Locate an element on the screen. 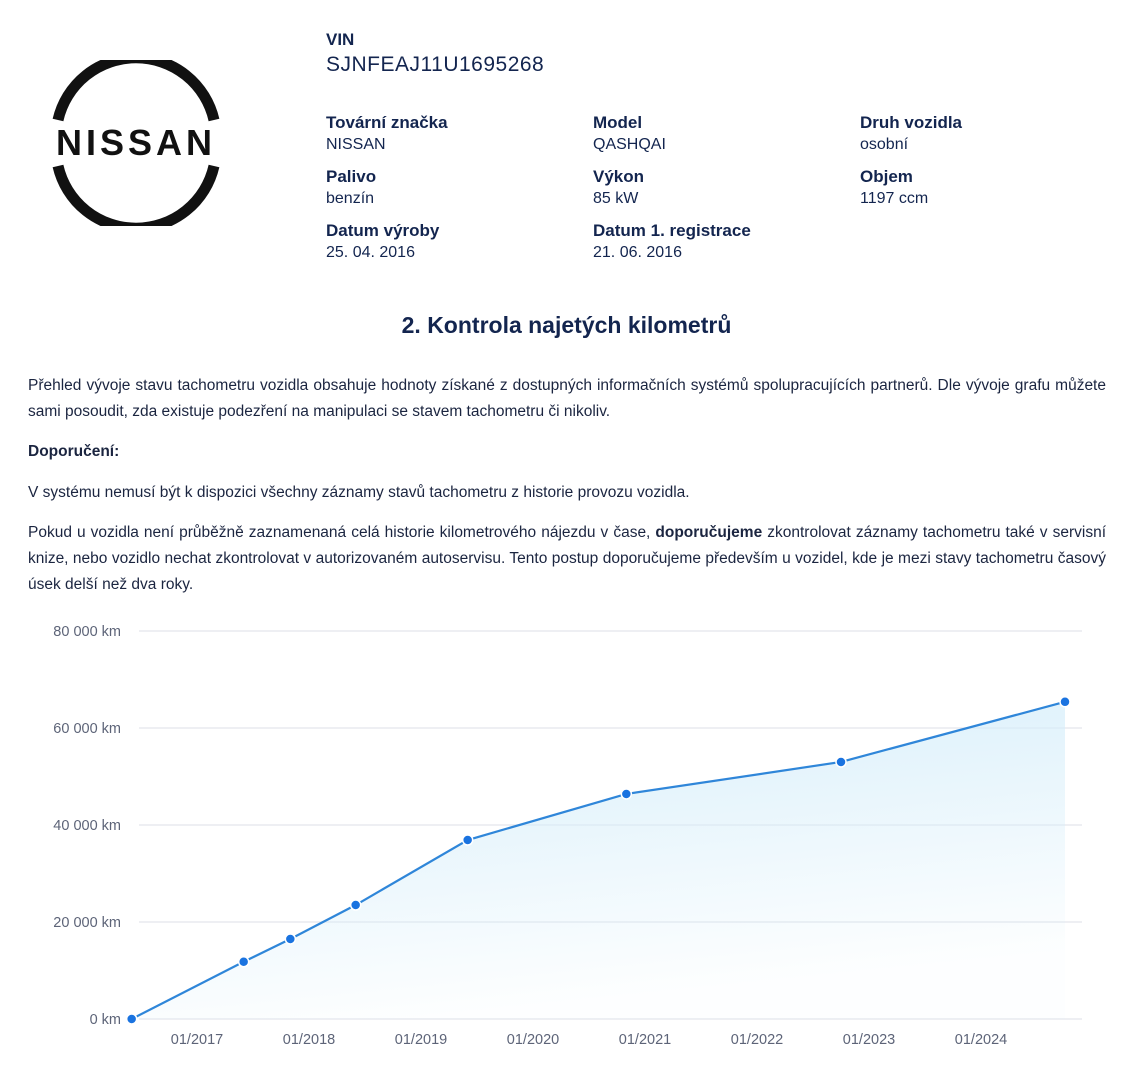  field-brand: Tovární značka NISSAN is located at coordinates (387, 133).